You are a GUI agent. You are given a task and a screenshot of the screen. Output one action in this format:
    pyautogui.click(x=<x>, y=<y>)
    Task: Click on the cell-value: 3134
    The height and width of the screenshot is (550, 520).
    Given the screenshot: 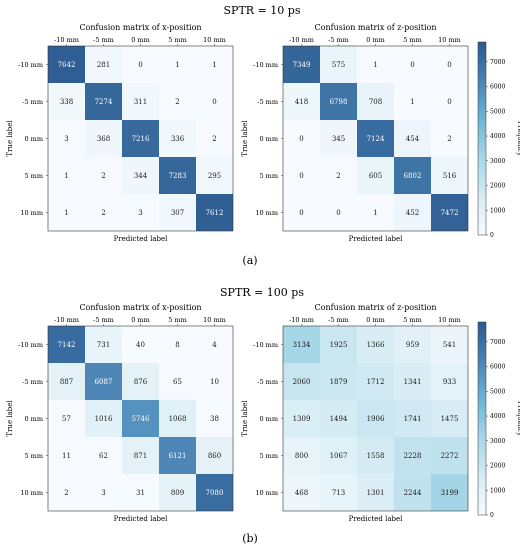 What is the action you would take?
    pyautogui.click(x=302, y=345)
    